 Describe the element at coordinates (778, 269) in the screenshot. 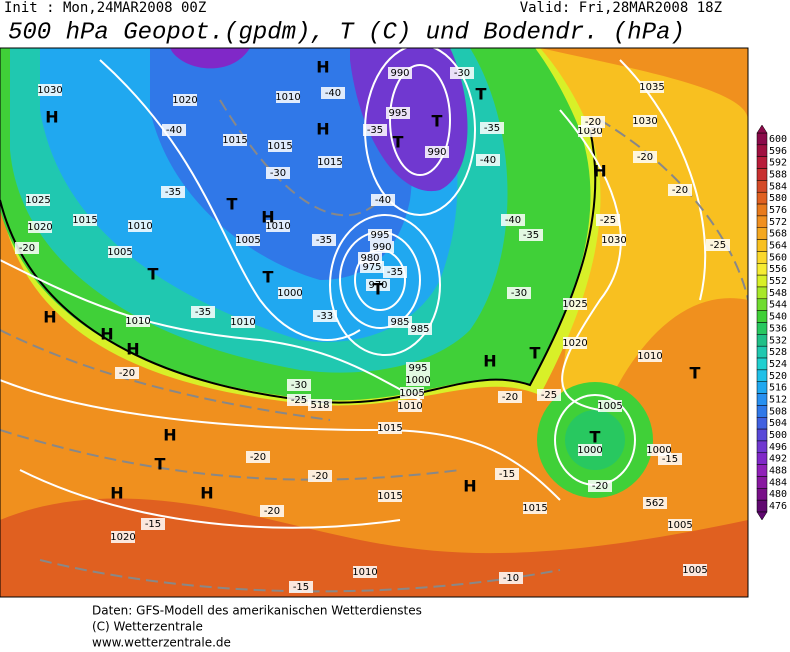

I see `legend-label: 556` at that location.